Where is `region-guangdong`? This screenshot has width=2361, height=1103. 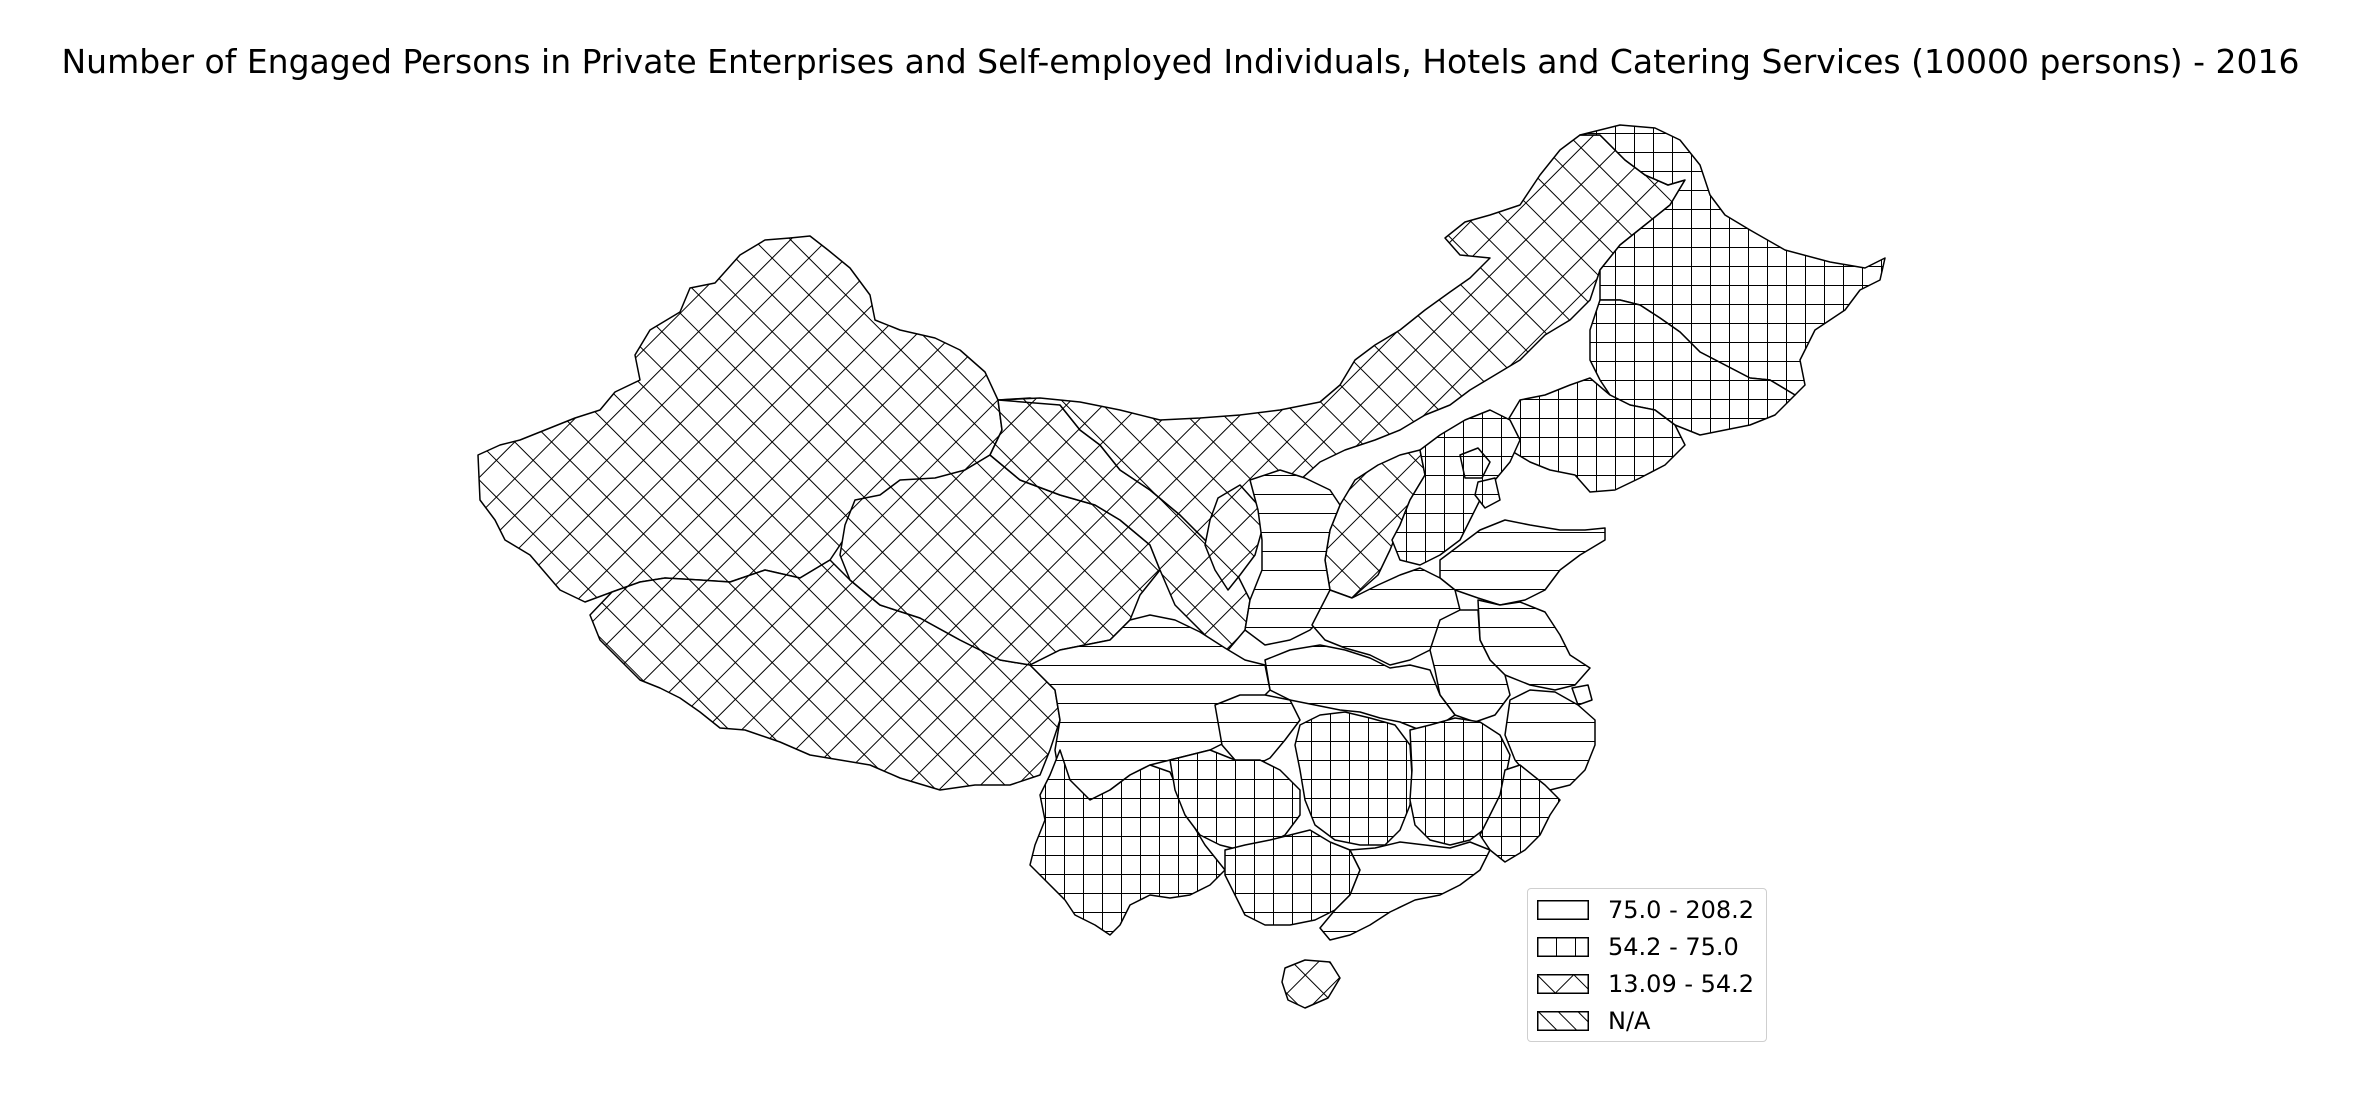 region-guangdong is located at coordinates (1405, 891).